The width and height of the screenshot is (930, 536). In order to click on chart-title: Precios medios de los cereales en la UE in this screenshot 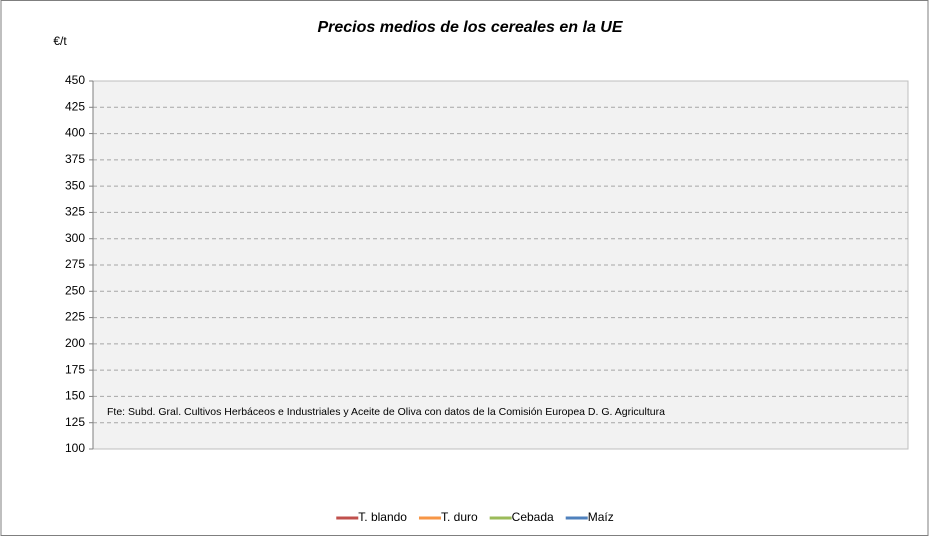, I will do `click(470, 27)`.